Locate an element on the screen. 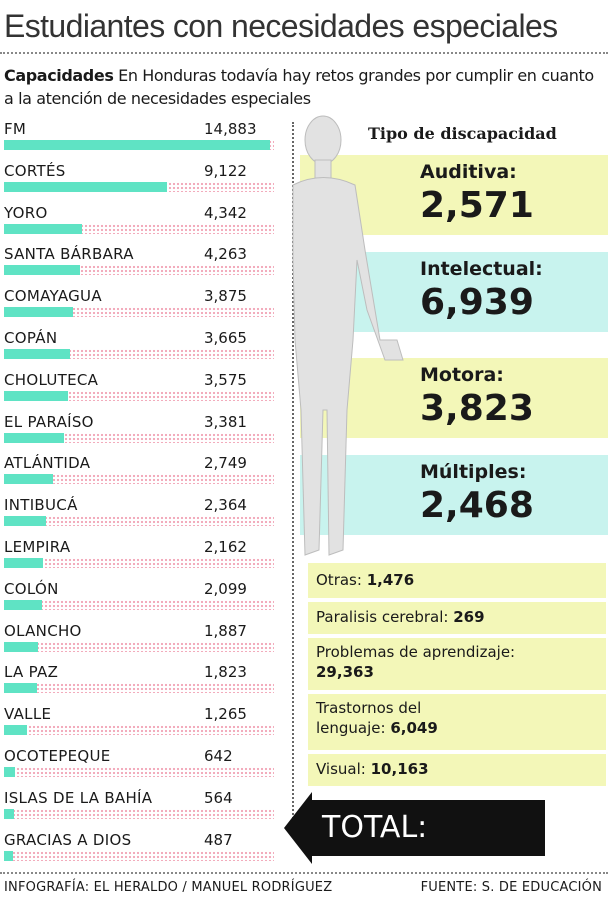 The image size is (608, 912). bar-row: SANTA BÁRBARA 4,263 is located at coordinates (140, 264).